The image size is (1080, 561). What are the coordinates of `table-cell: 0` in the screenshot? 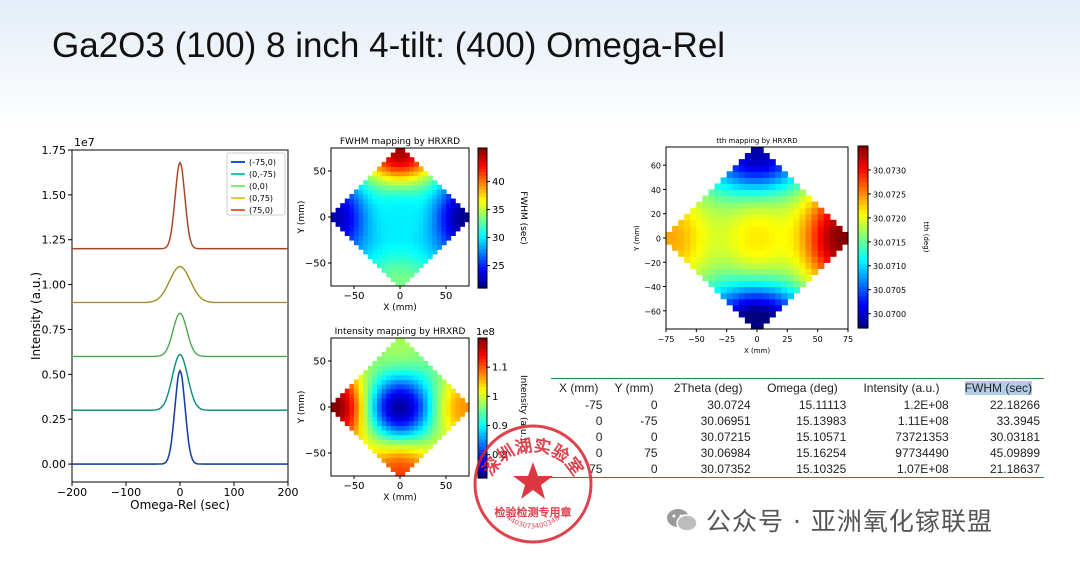 It's located at (654, 405).